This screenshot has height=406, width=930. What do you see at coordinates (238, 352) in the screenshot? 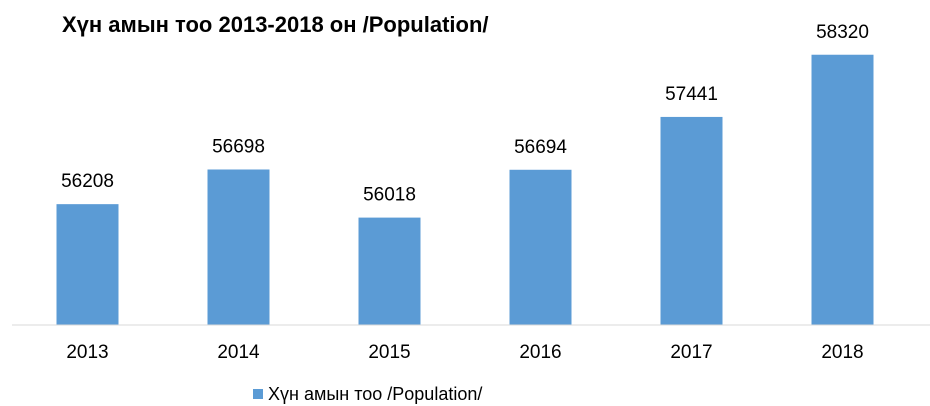
I see `x-tick-label: 2014` at bounding box center [238, 352].